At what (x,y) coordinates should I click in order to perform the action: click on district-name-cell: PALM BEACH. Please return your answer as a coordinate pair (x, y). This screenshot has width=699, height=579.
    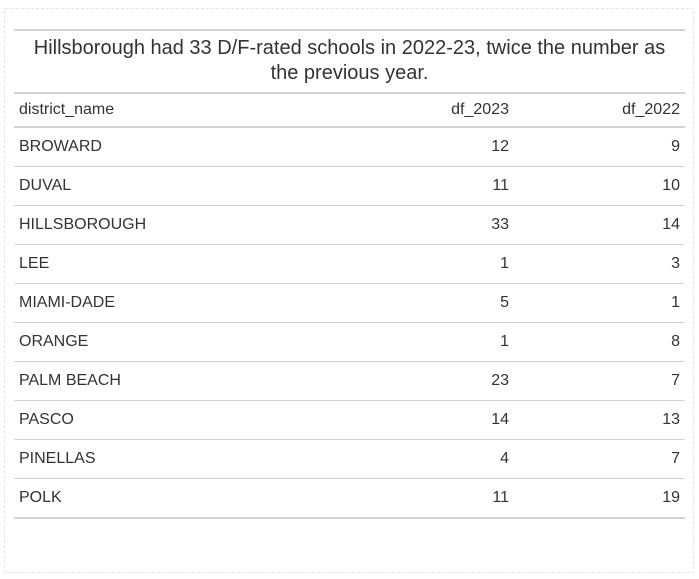
    Looking at the image, I should click on (129, 381).